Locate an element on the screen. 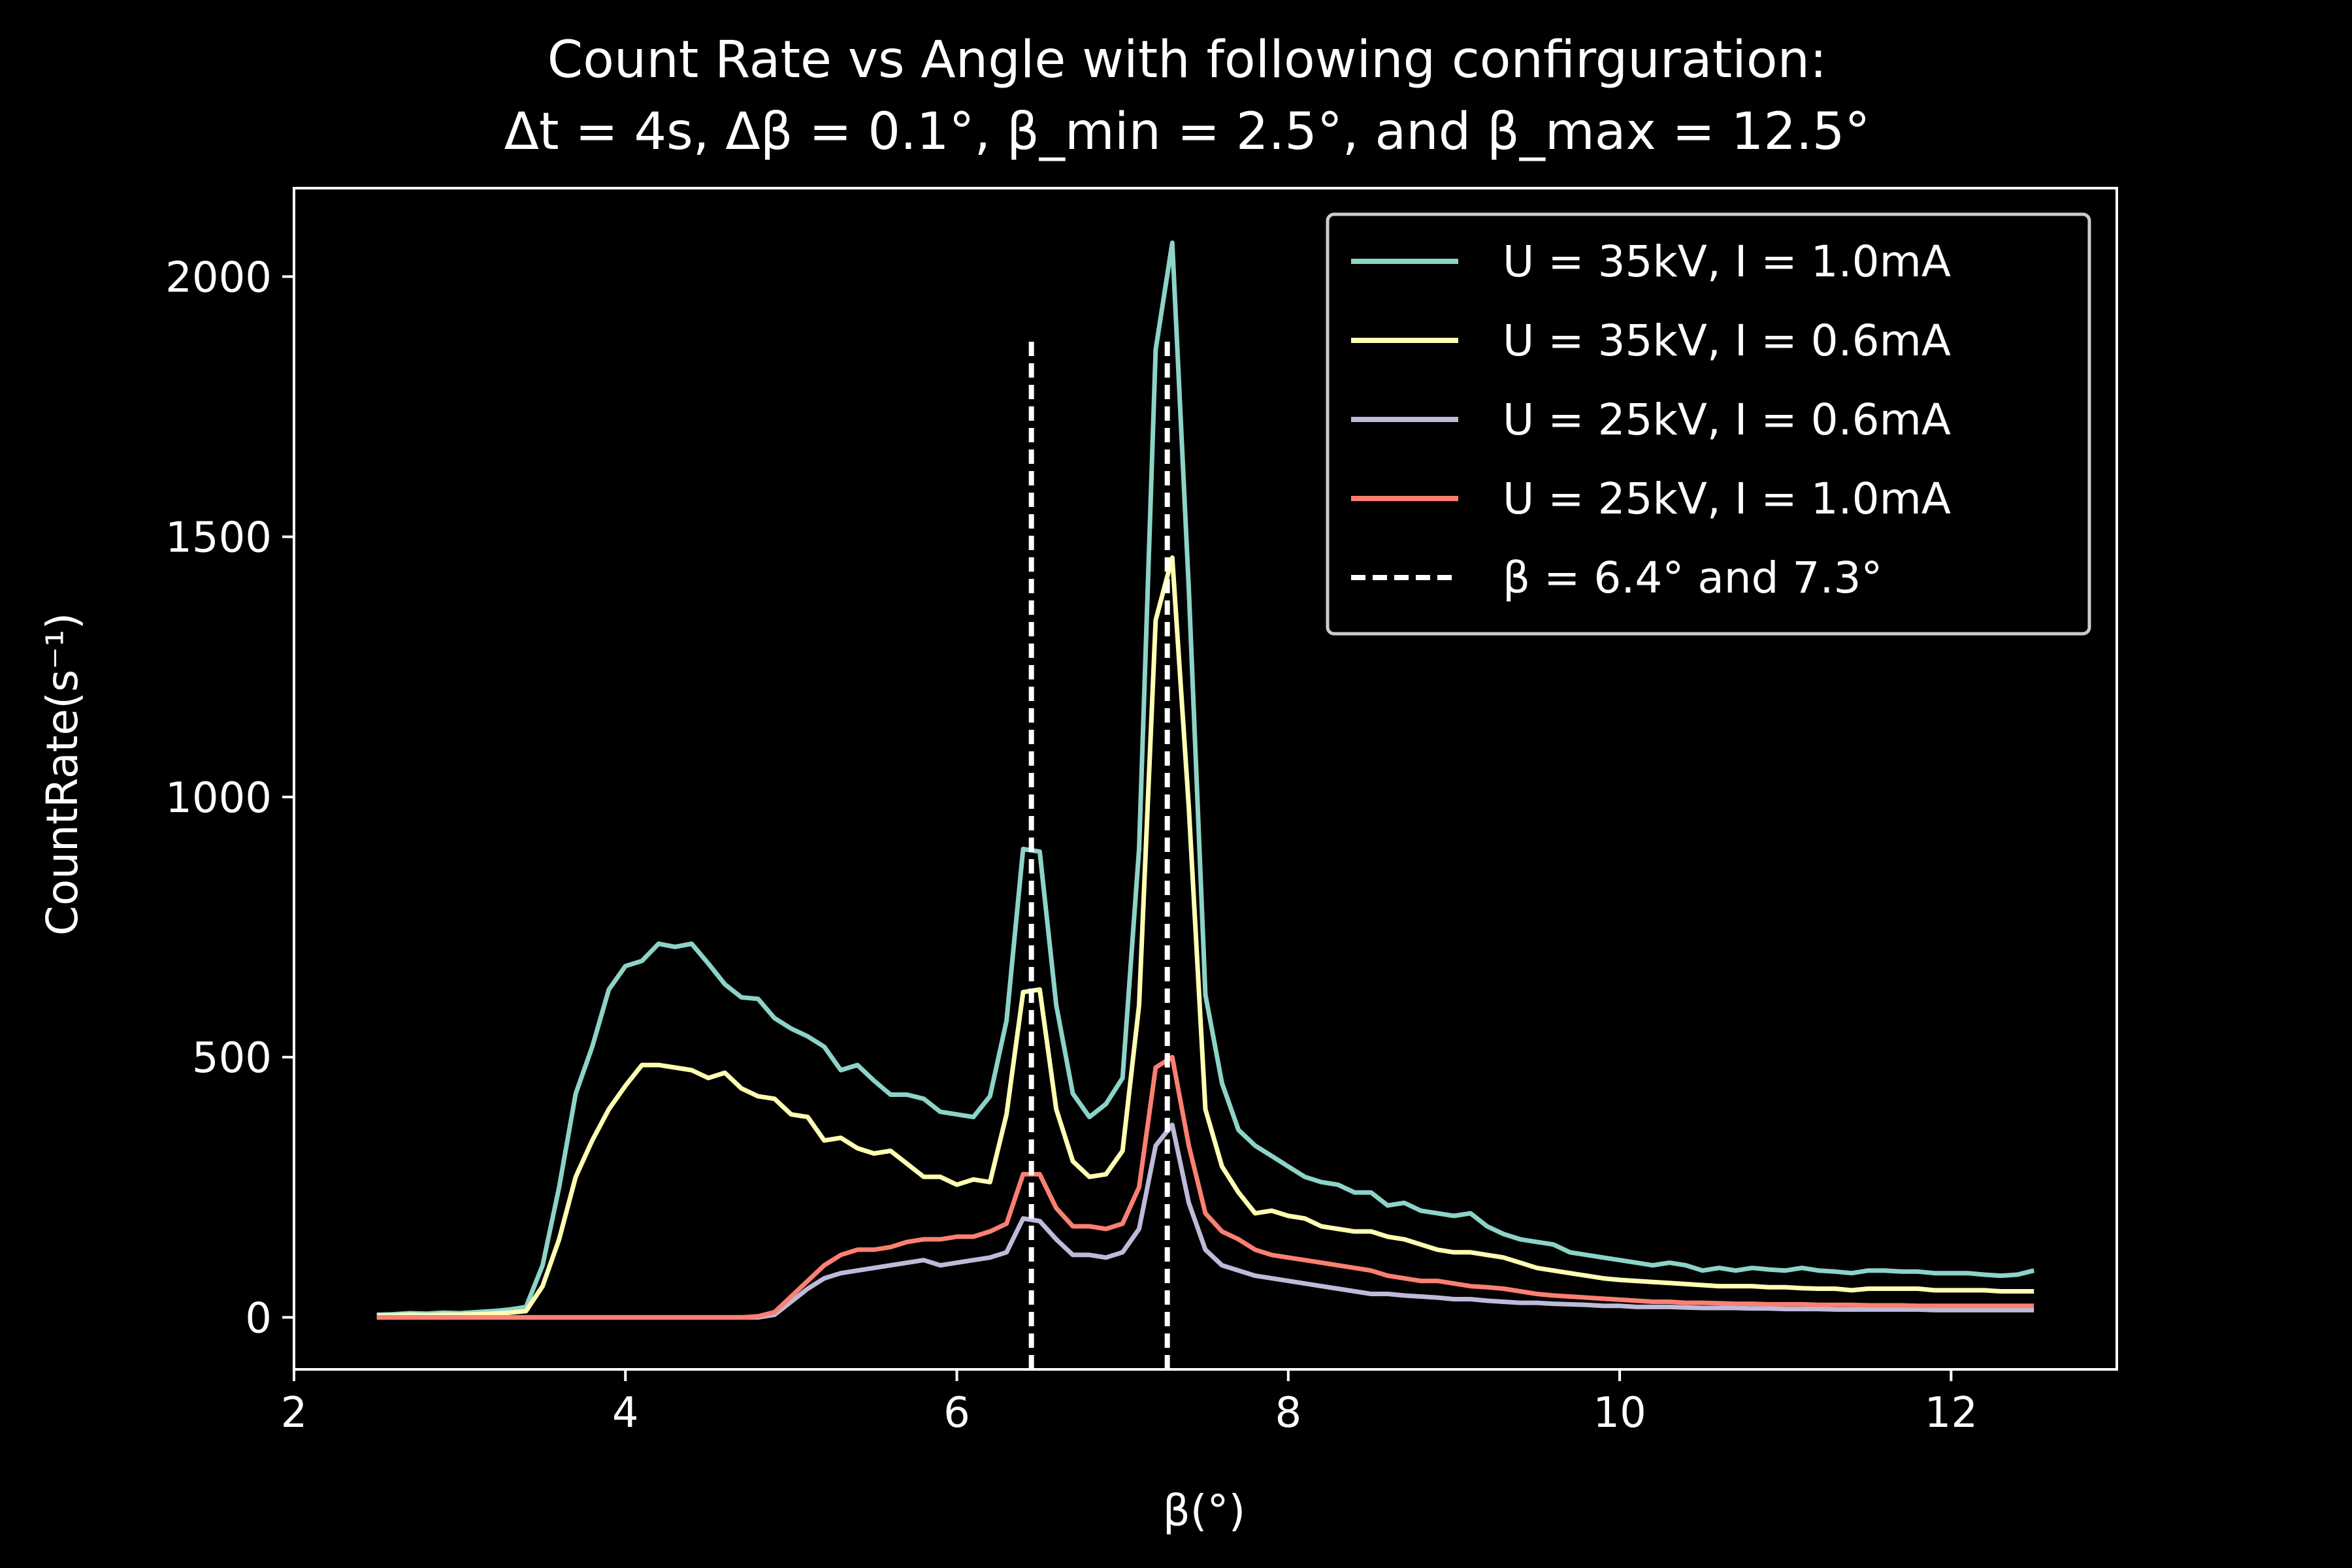 This screenshot has height=1568, width=2352. y-tick-label: 1000 is located at coordinates (218, 798).